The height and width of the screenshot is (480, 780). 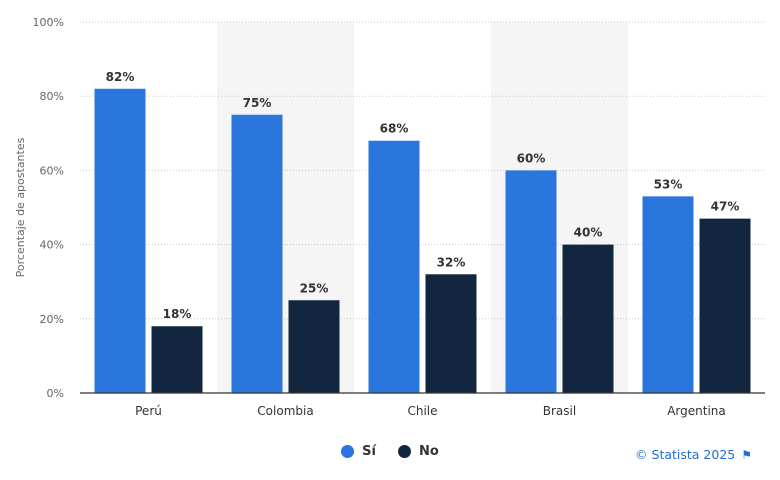 What do you see at coordinates (422, 411) in the screenshot?
I see `x-tick-label: Chile` at bounding box center [422, 411].